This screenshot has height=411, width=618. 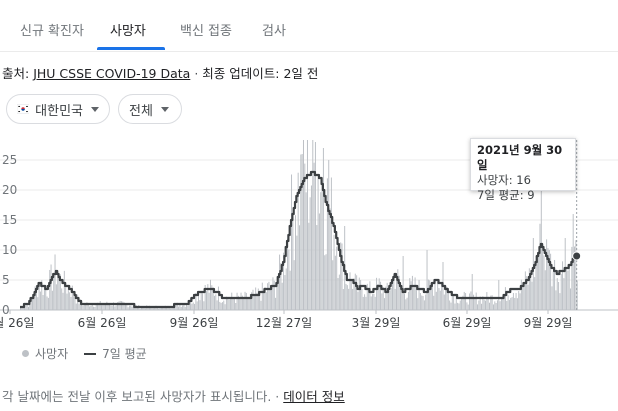 What do you see at coordinates (150, 109) in the screenshot?
I see `scope-dropdown: 전체` at bounding box center [150, 109].